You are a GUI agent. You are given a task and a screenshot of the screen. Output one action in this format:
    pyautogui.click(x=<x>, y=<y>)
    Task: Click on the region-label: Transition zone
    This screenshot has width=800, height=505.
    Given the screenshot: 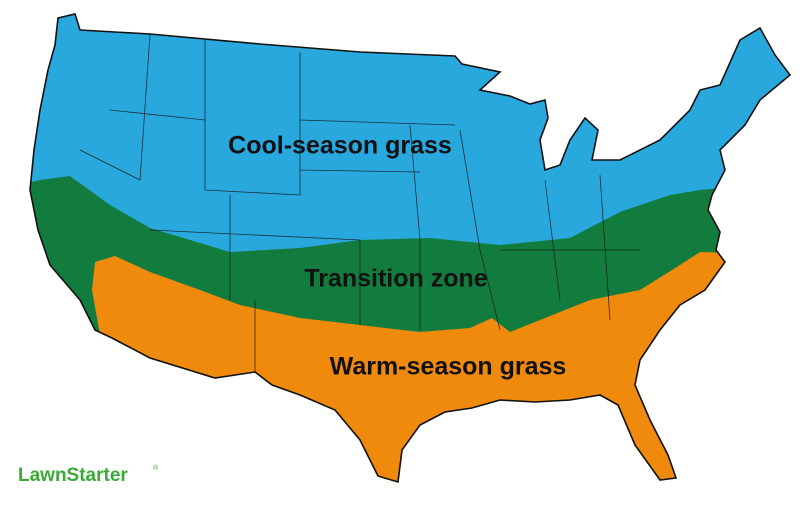 What is the action you would take?
    pyautogui.click(x=395, y=279)
    